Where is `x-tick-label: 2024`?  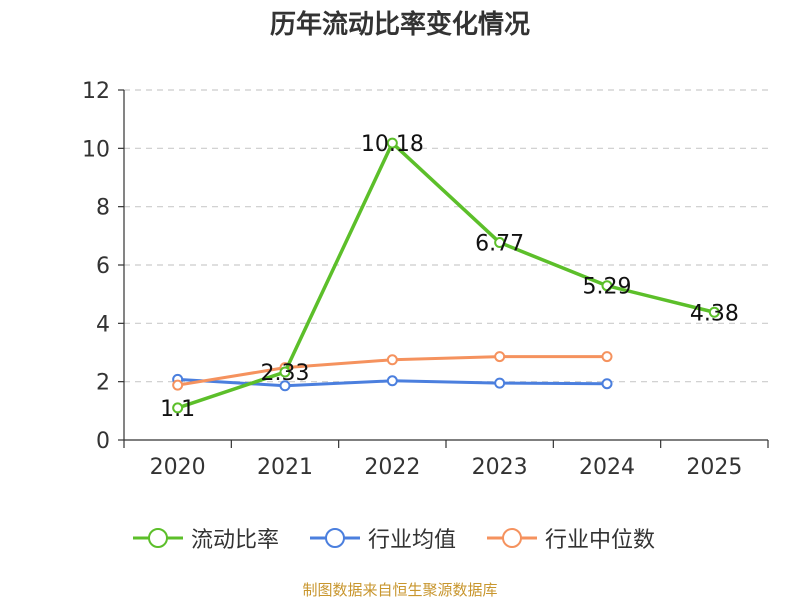
x-tick-label: 2024 is located at coordinates (607, 467).